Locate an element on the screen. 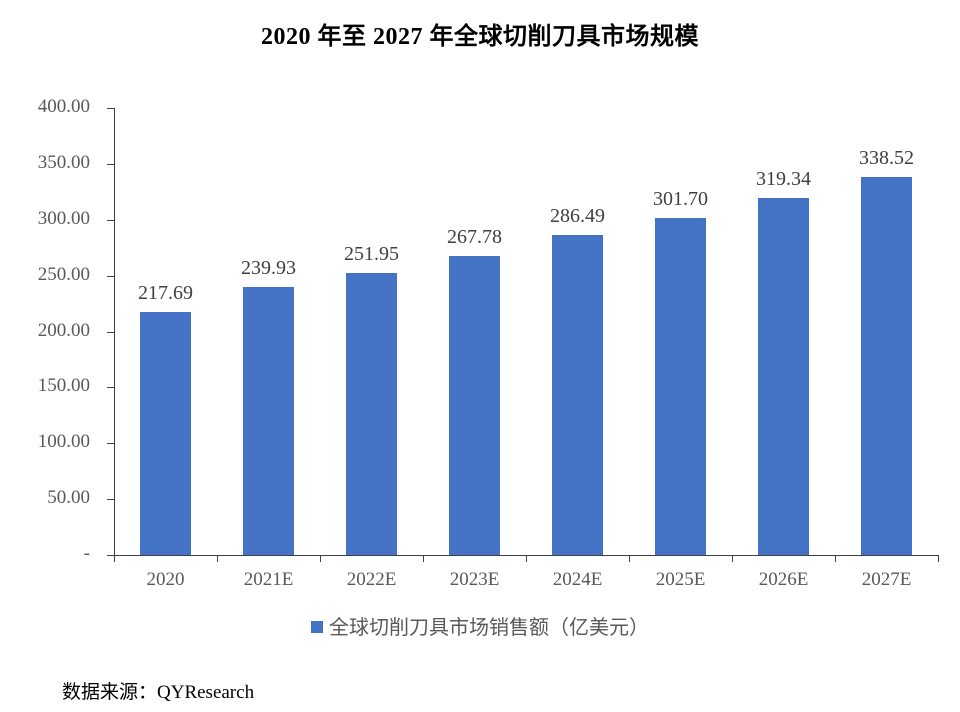 The image size is (960, 712). bar-2024E is located at coordinates (577, 394).